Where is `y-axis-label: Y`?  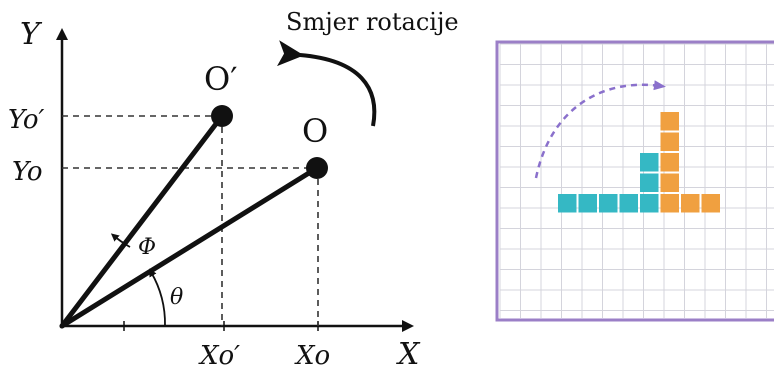 y-axis-label: Y is located at coordinates (31, 34).